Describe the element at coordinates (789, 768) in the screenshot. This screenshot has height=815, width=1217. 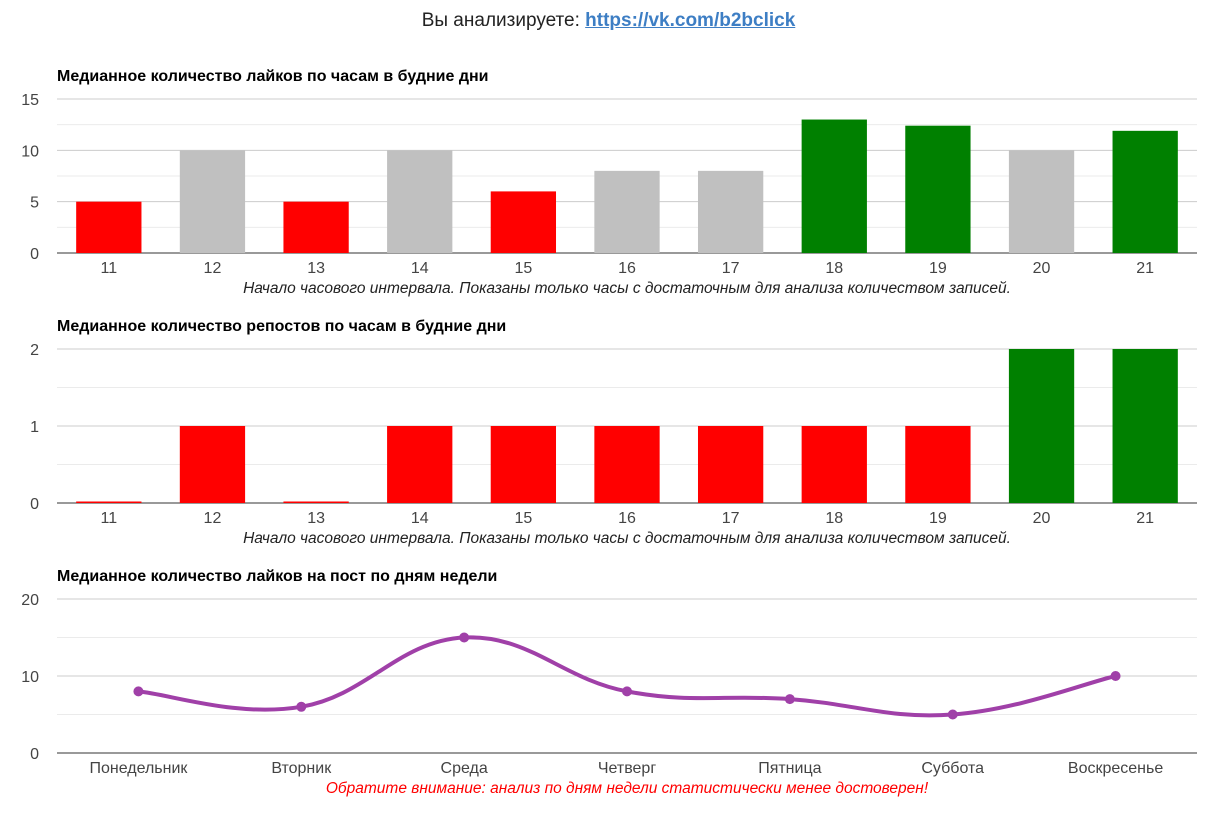
I see `x-tick-label: Пятница` at that location.